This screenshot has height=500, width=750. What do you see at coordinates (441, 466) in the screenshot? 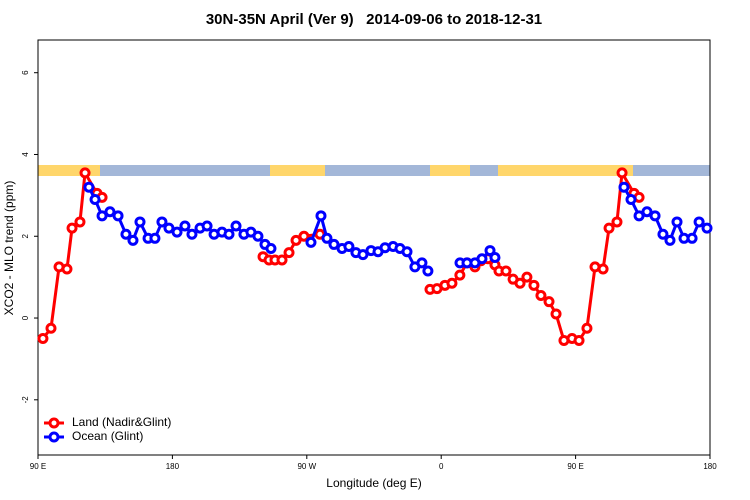
I see `x-tick-label: 0` at bounding box center [441, 466].